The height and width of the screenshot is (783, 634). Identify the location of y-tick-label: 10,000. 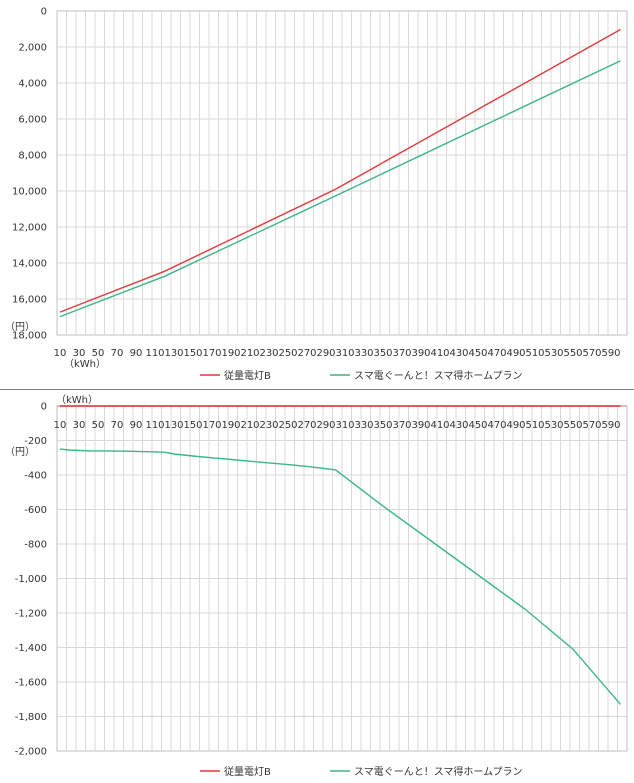
(29, 192).